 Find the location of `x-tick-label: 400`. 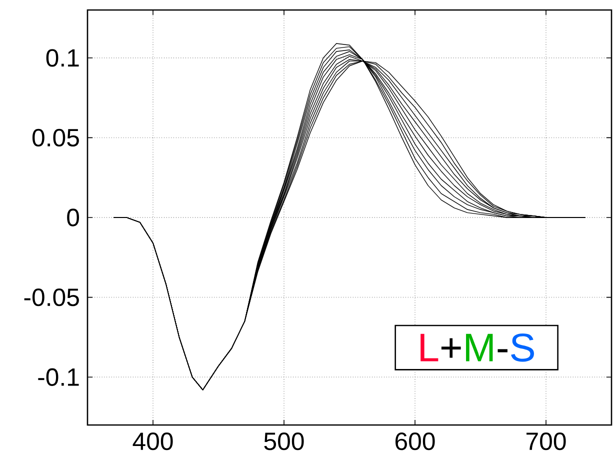

x-tick-label: 400 is located at coordinates (152, 441).